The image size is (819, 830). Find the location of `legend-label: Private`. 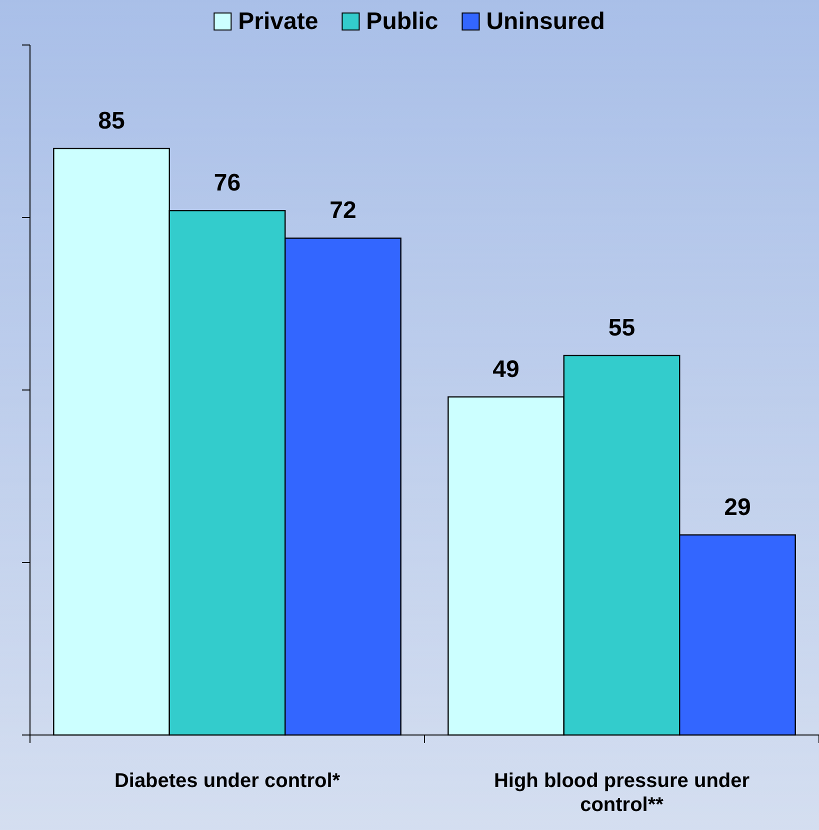

legend-label: Private is located at coordinates (278, 21).